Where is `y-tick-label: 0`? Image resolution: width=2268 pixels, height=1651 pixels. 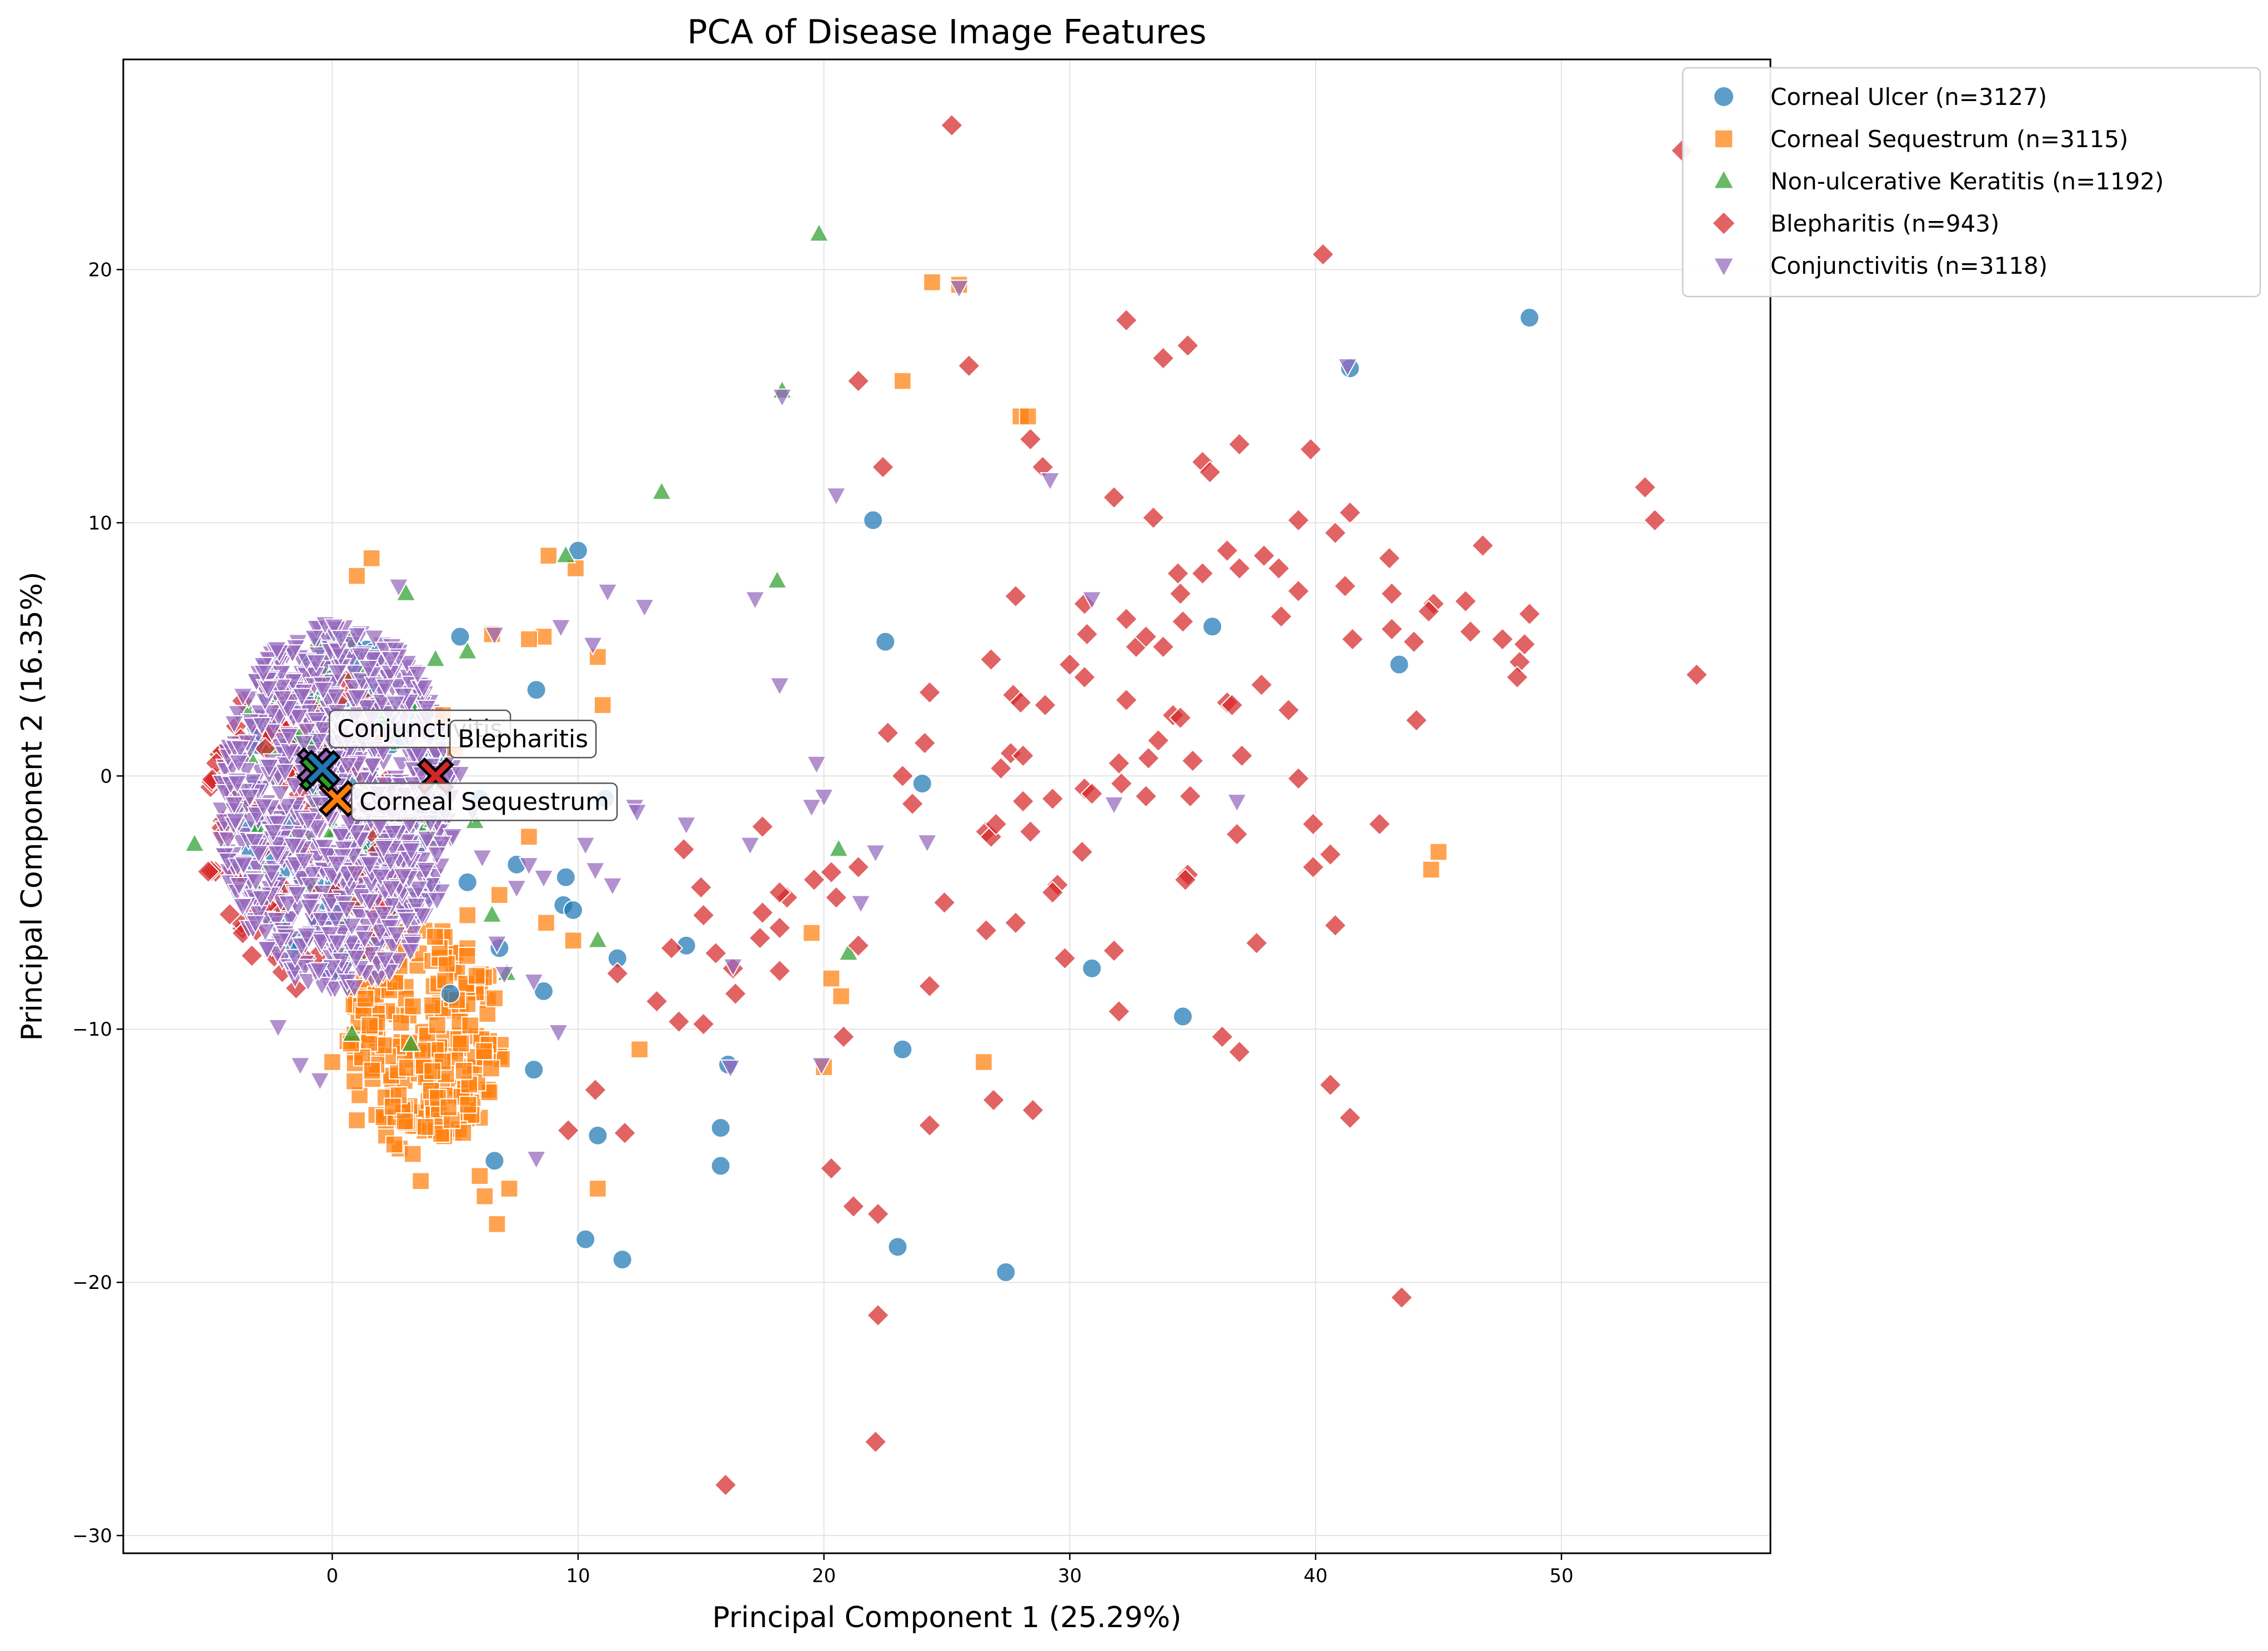
y-tick-label: 0 is located at coordinates (106, 776).